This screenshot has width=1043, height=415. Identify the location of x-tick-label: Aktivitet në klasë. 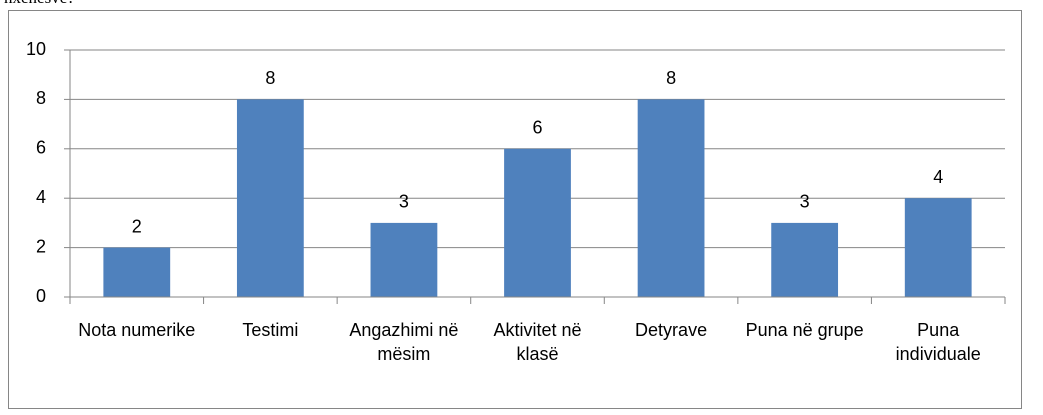
(537, 342).